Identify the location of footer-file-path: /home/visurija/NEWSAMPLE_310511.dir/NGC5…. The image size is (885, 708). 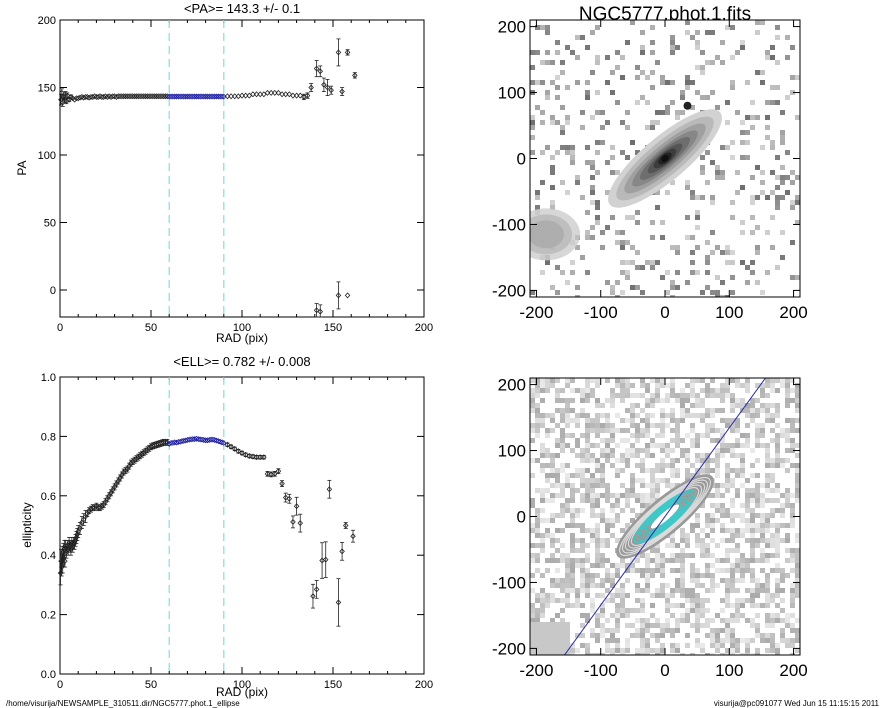
(123, 703).